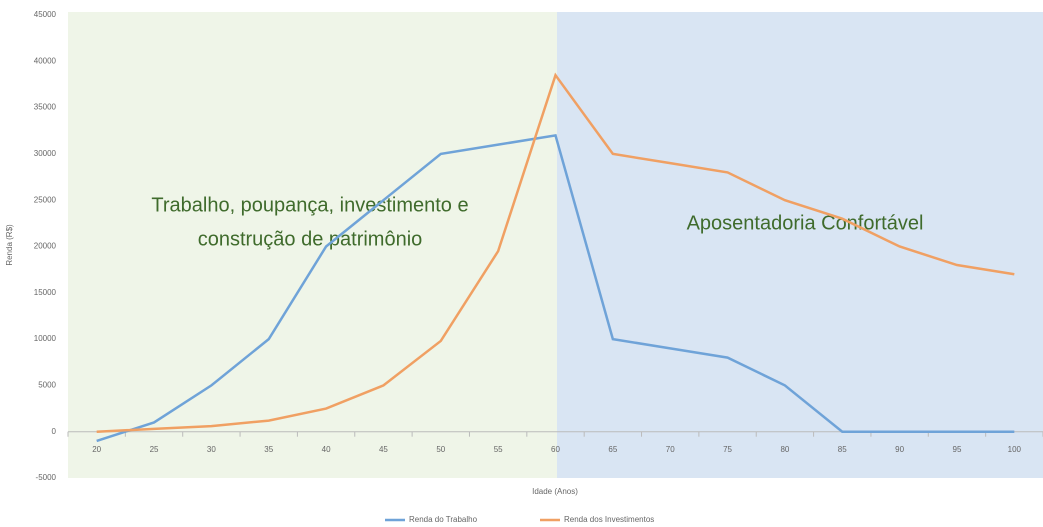 This screenshot has height=527, width=1043. What do you see at coordinates (842, 449) in the screenshot?
I see `x-tick-label: 85` at bounding box center [842, 449].